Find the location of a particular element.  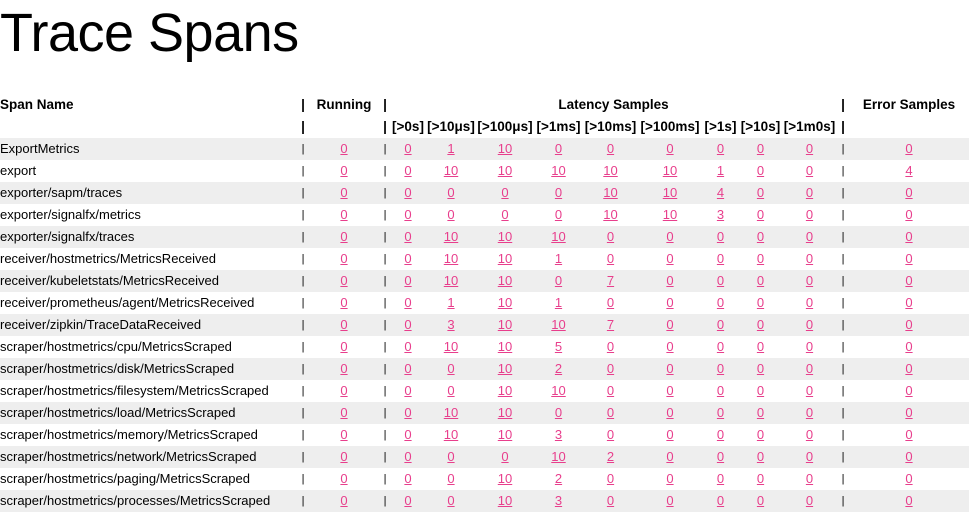

latency-count-link: 2 is located at coordinates (558, 478).